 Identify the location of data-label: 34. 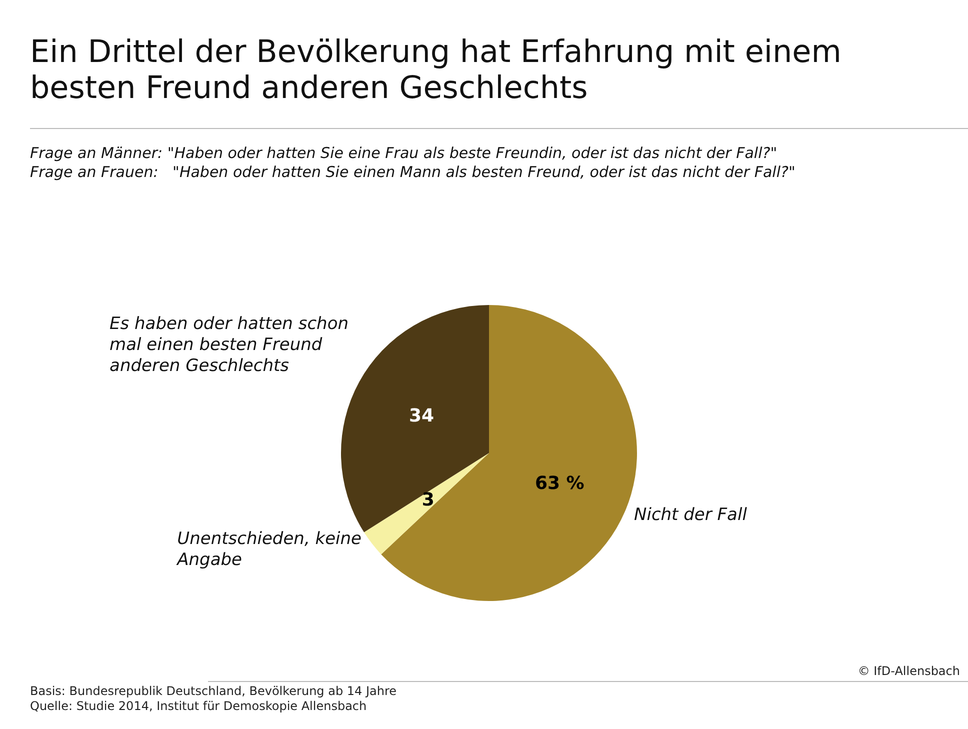
(421, 415).